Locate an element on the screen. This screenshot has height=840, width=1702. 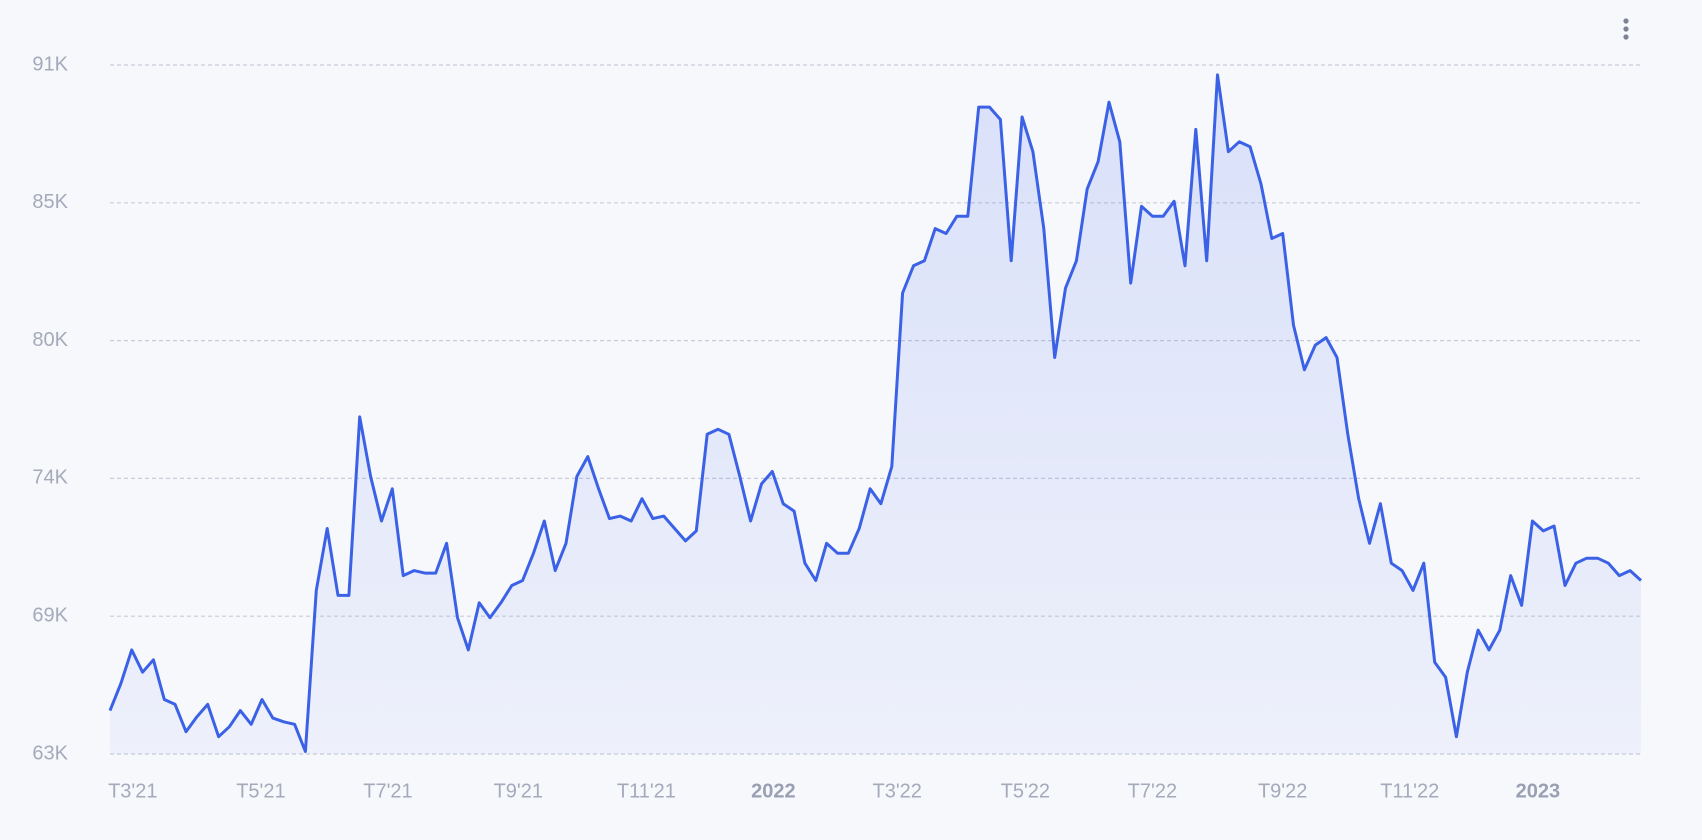
x-tick-label: T5'21 is located at coordinates (260, 791).